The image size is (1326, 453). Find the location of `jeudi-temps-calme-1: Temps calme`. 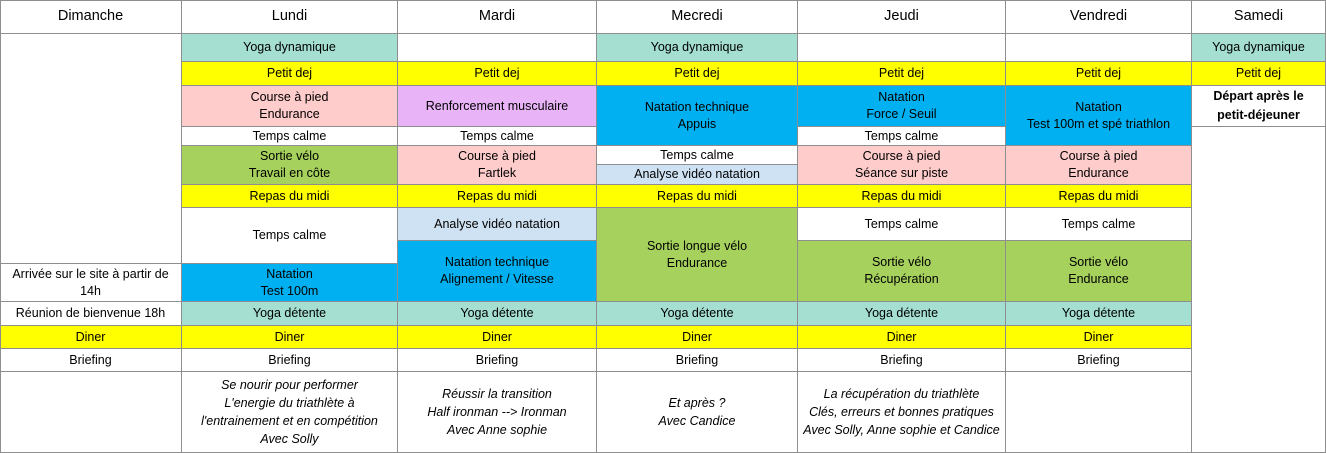

jeudi-temps-calme-1: Temps calme is located at coordinates (902, 136).